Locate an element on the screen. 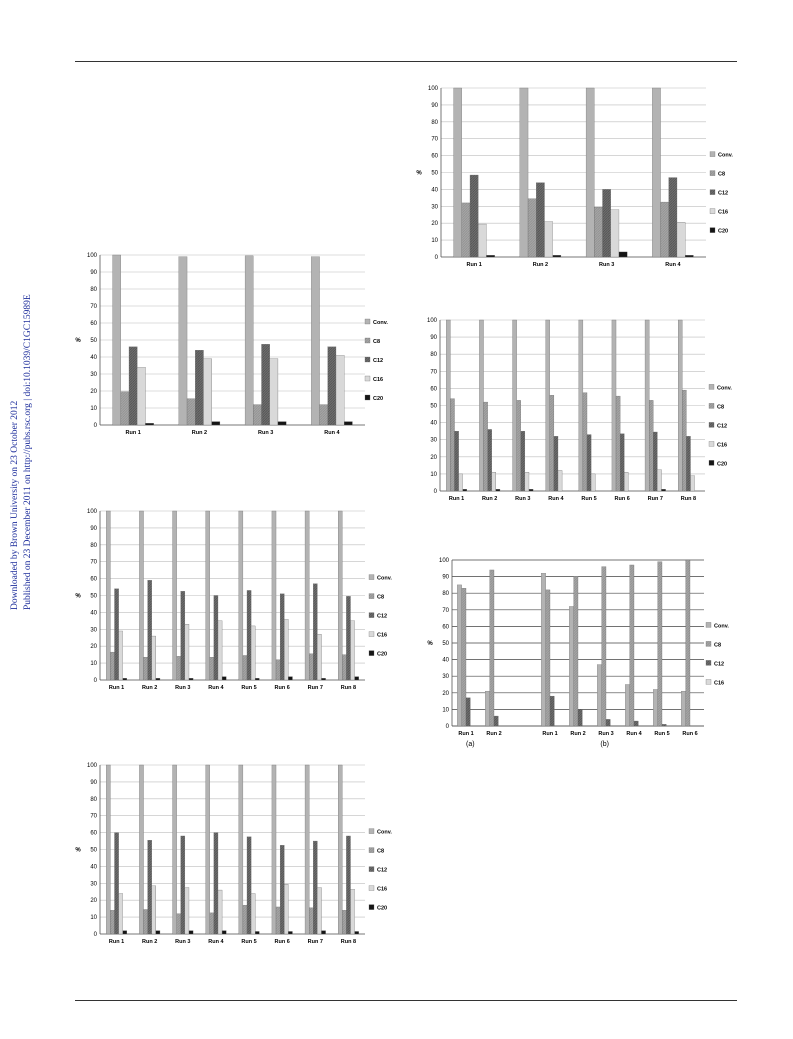 The image size is (793, 1039). y-tick-label: 90 is located at coordinates (93, 783).